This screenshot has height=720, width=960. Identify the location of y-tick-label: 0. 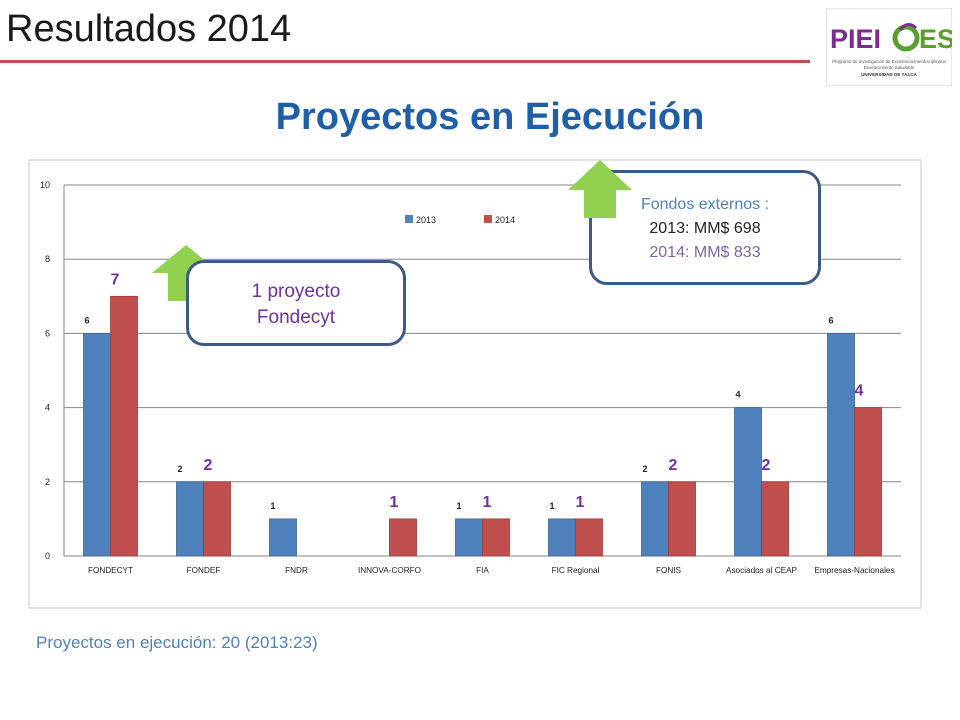
(47, 556).